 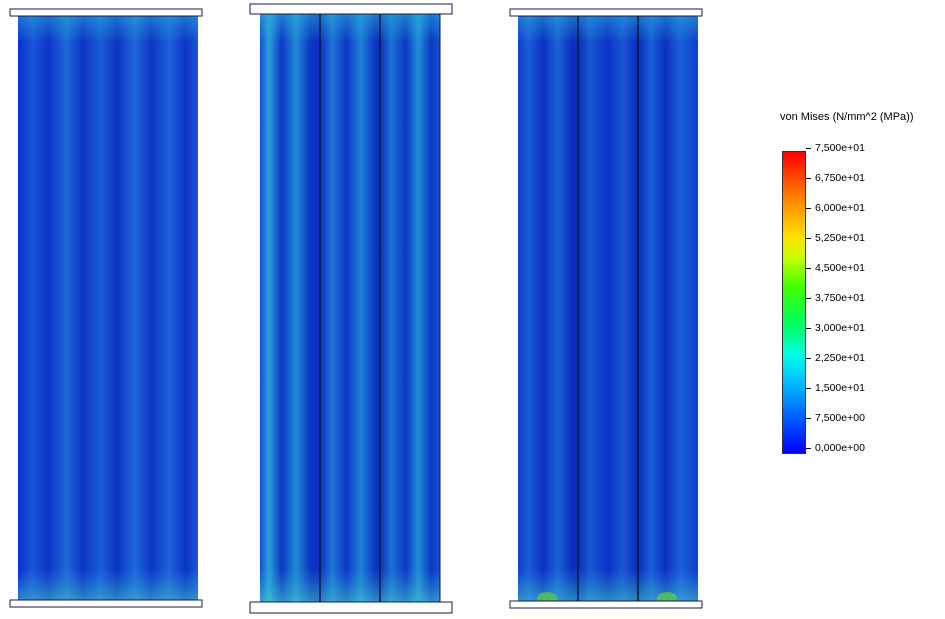 I want to click on legend-title: von Mises (N/mm^2 (MPa)), so click(x=847, y=117).